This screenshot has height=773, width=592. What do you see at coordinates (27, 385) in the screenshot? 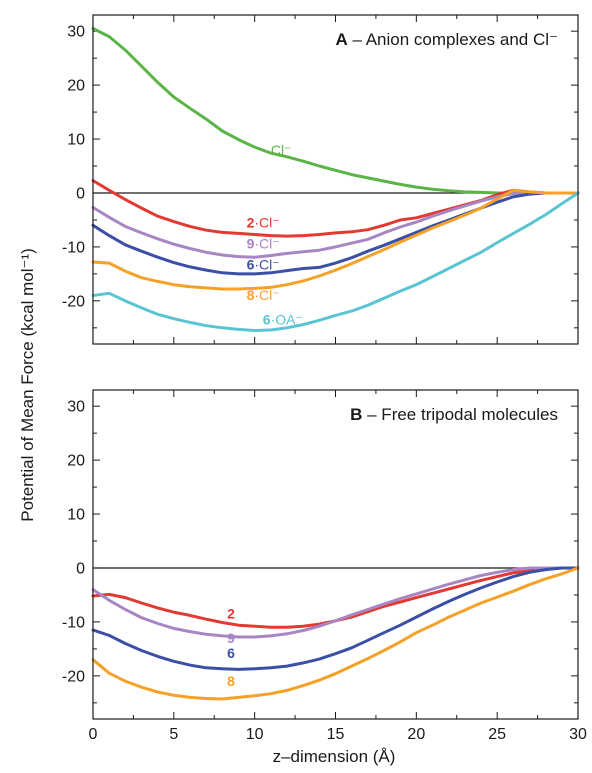
I see `y-axis-title: Potential of Mean Force (kcal mol⁻¹)` at bounding box center [27, 385].